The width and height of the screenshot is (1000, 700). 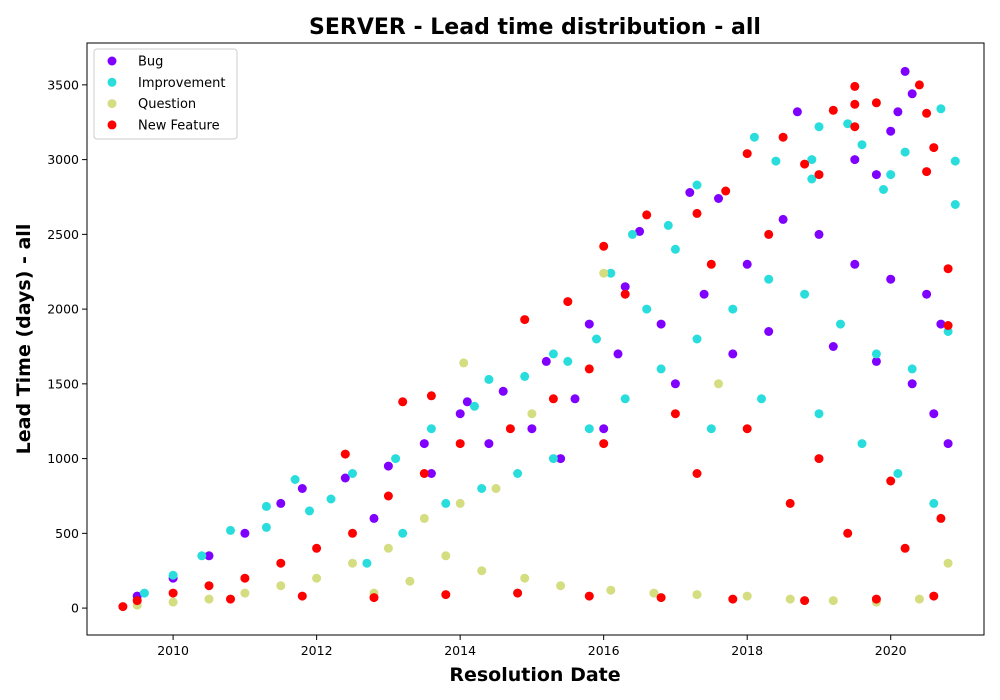 I want to click on x-axis-ticks: 2010 2012 2014 2016 2018 2020, so click(x=532, y=646).